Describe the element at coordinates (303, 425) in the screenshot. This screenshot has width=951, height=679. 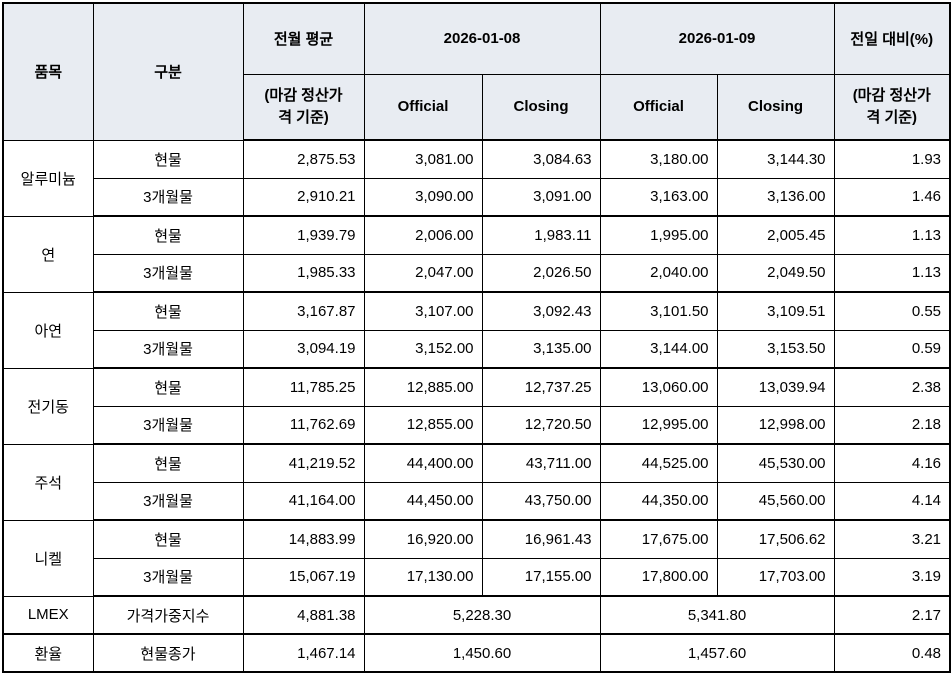
I see `prev-avg-cell: 11,762.69` at that location.